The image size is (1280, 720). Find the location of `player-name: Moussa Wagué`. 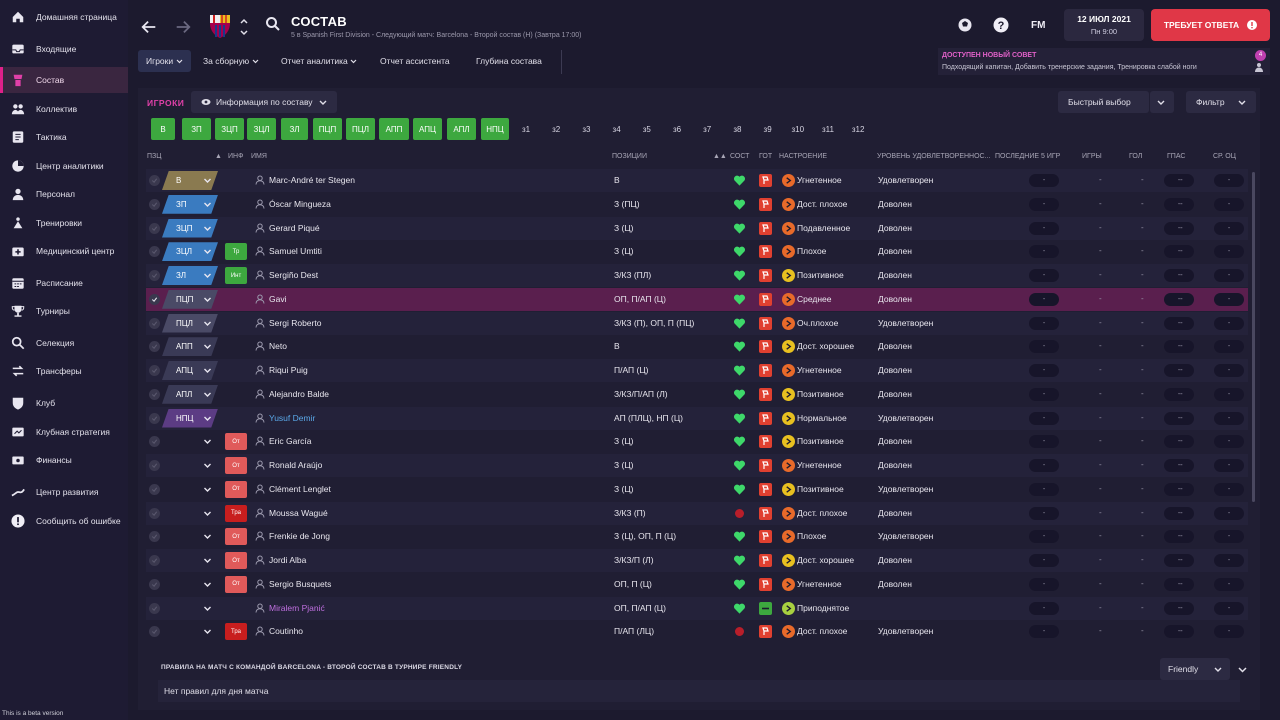

player-name: Moussa Wagué is located at coordinates (298, 512).